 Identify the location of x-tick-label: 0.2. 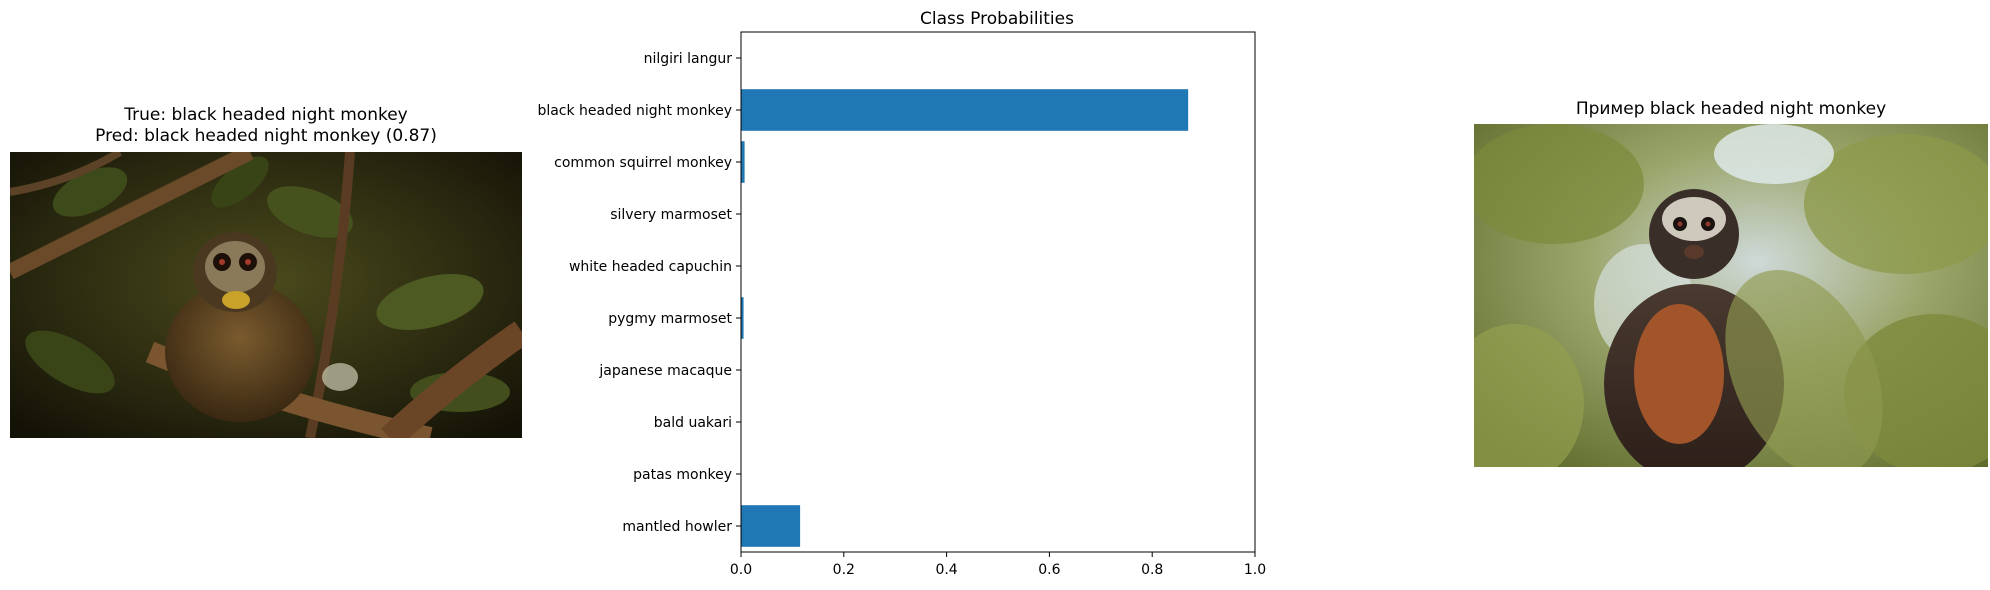
(844, 570).